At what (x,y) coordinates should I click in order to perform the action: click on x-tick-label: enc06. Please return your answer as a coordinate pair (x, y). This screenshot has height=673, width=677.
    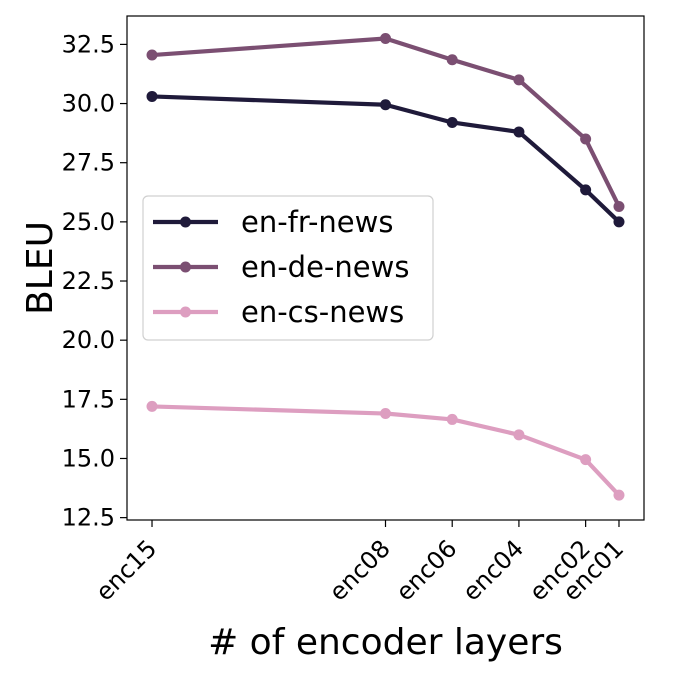
    Looking at the image, I should click on (427, 570).